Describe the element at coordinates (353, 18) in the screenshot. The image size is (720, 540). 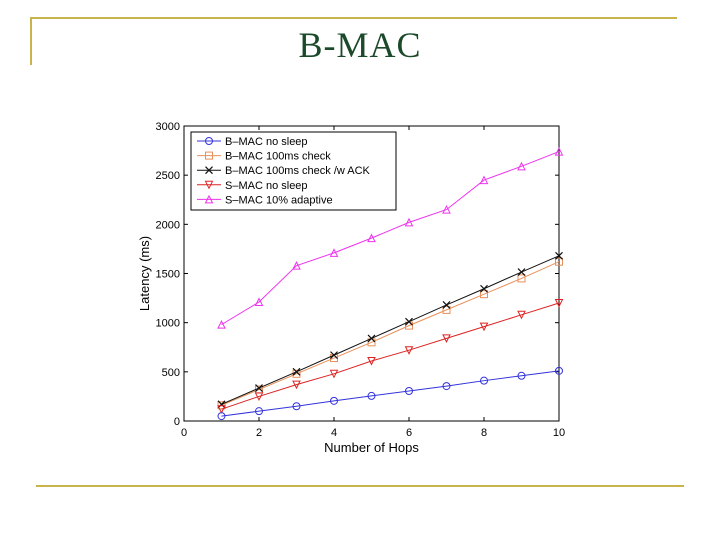
I see `slide-frame-top-rule` at that location.